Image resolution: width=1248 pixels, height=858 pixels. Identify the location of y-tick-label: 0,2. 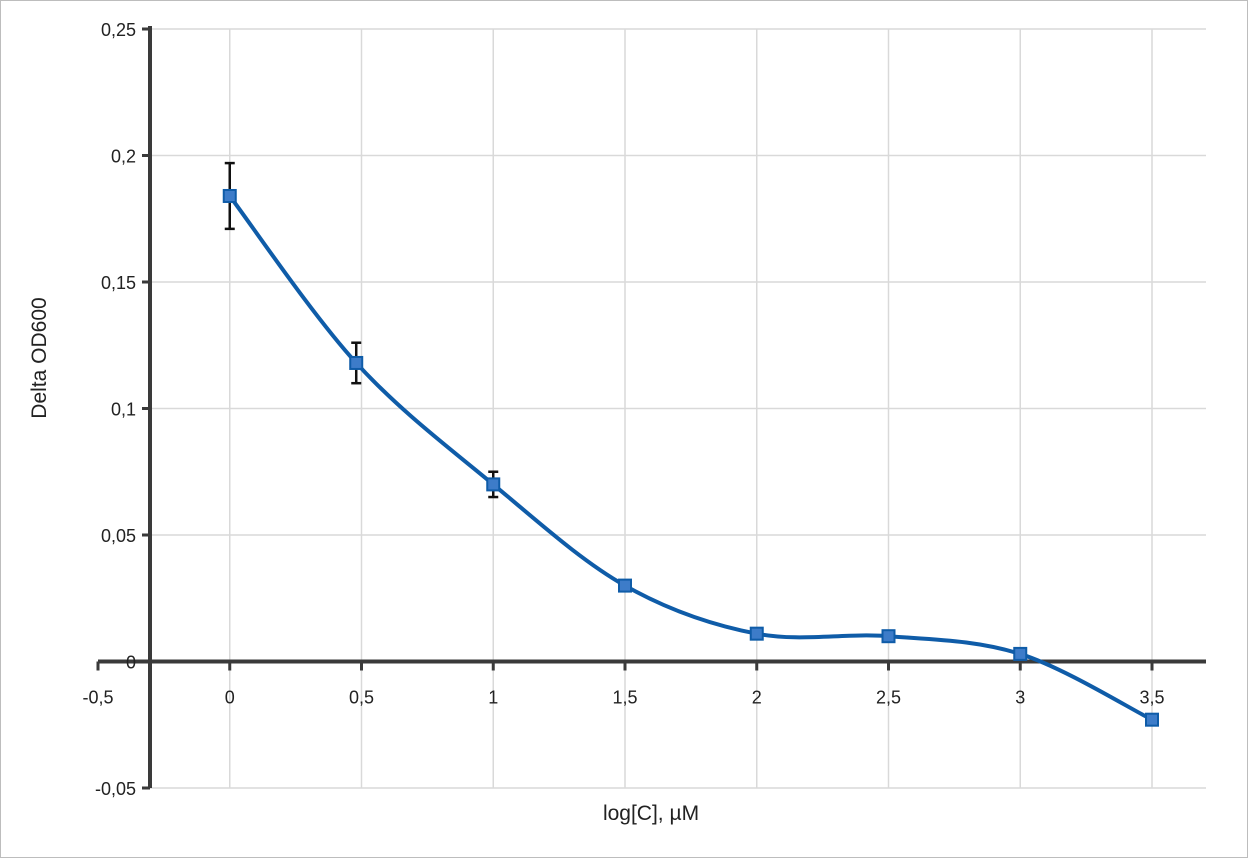
(123, 157).